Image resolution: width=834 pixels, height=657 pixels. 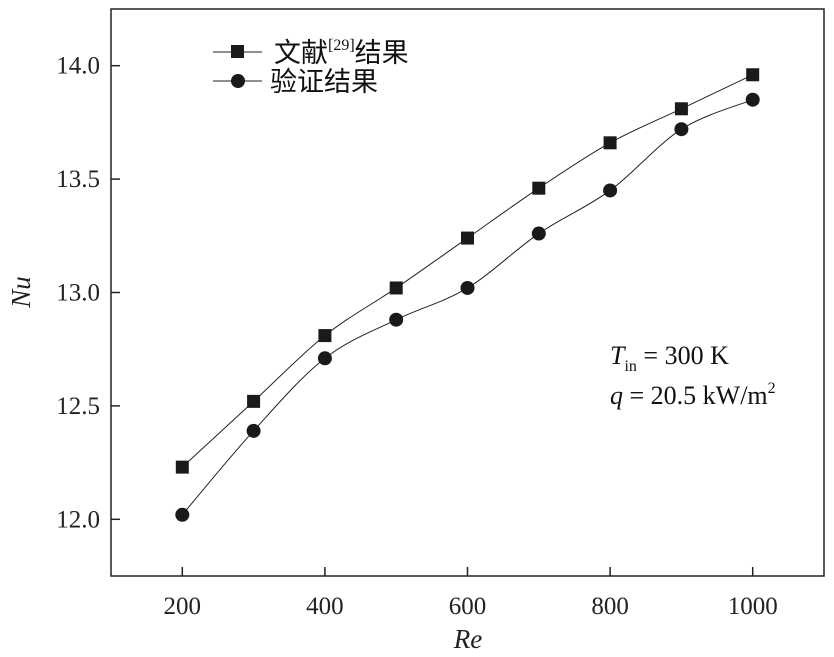 I want to click on legend-label-literature-main: 文献, so click(x=301, y=53).